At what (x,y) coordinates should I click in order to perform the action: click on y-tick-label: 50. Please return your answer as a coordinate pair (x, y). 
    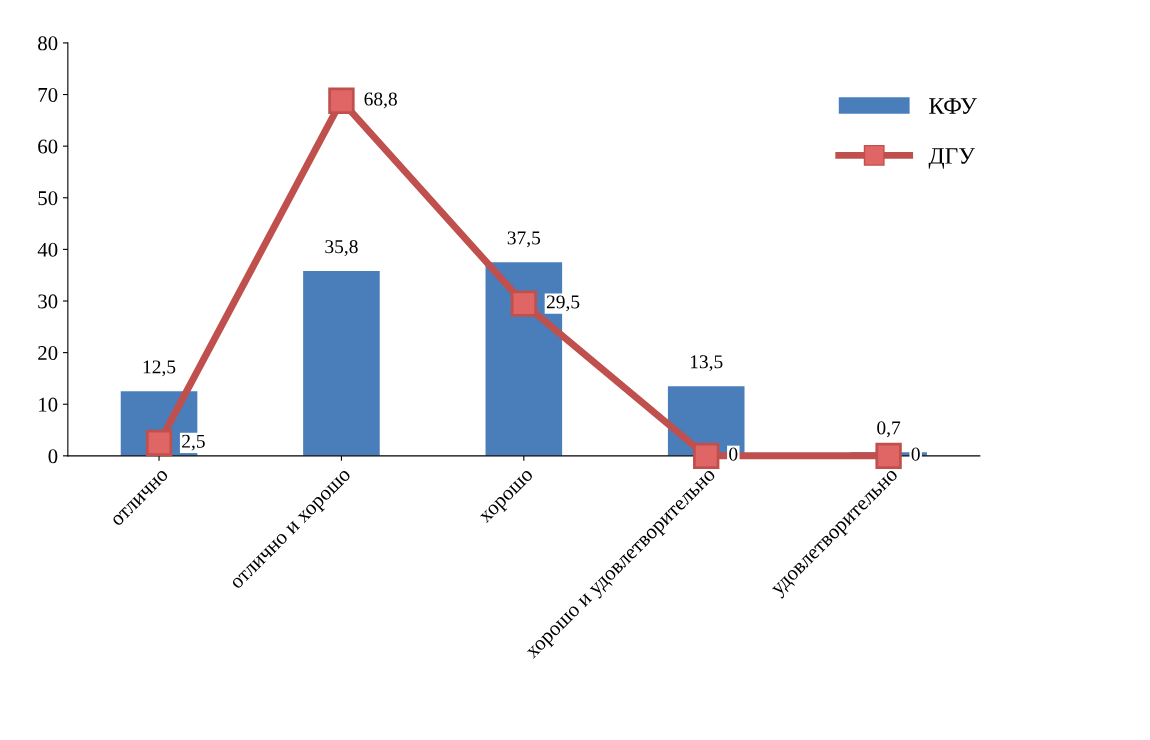
    Looking at the image, I should click on (48, 198).